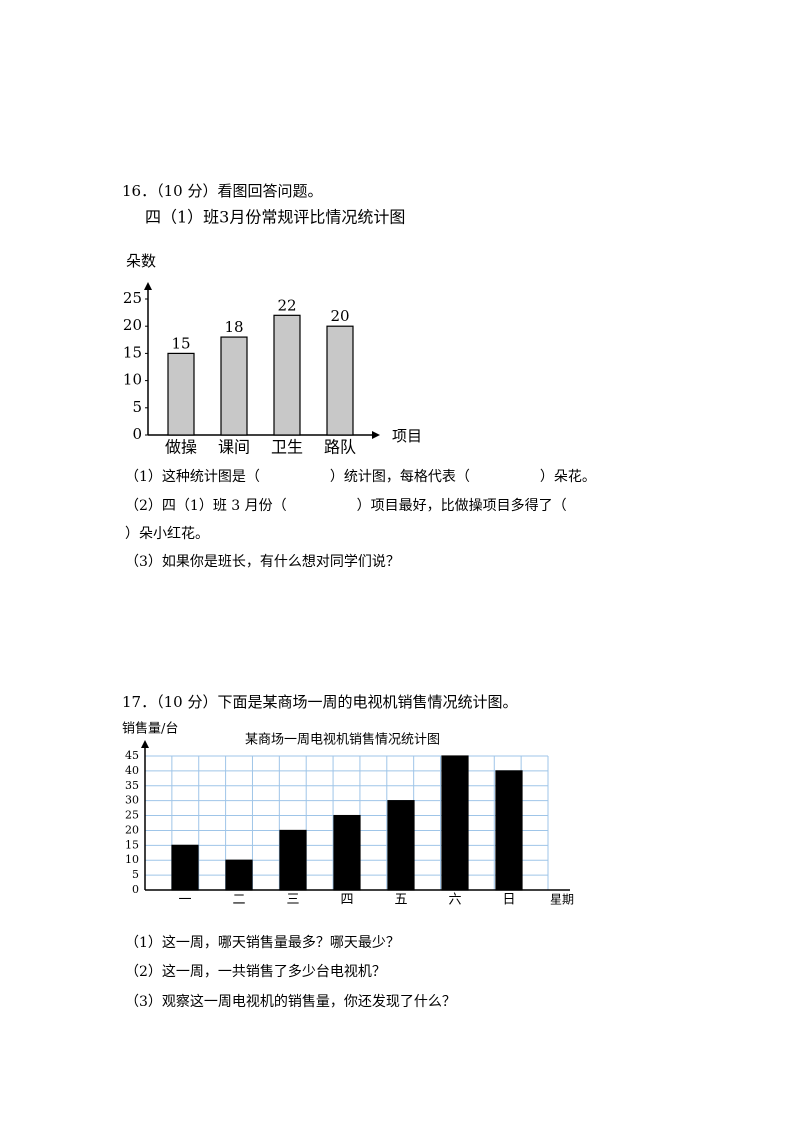  I want to click on value-label: 22, so click(286, 305).